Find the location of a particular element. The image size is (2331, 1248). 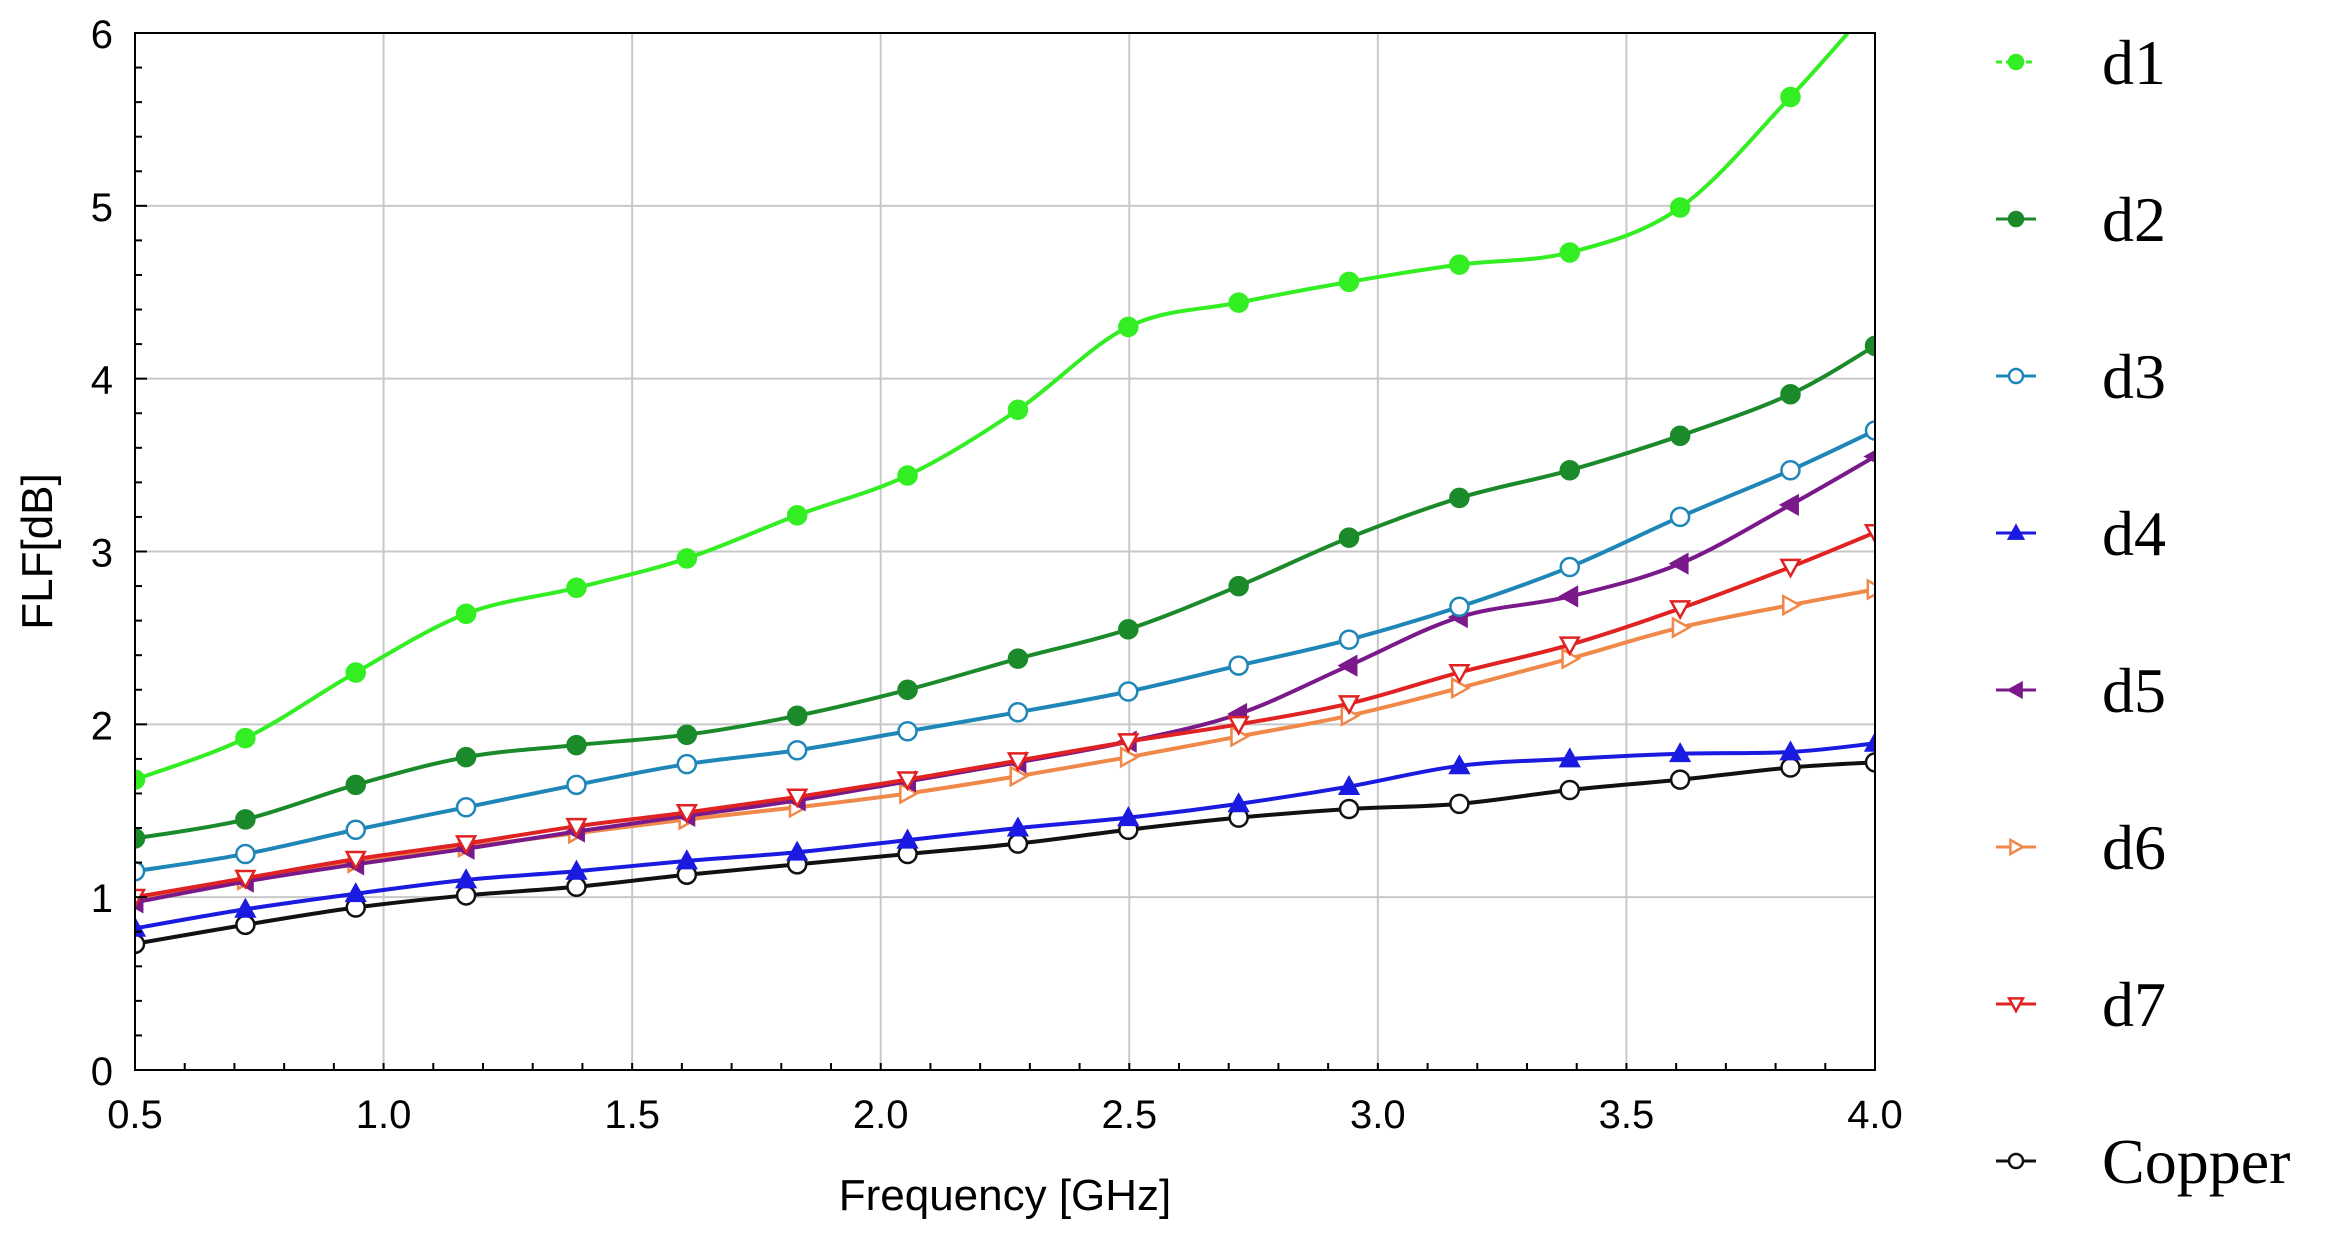

legend-label: d3 is located at coordinates (2134, 376).